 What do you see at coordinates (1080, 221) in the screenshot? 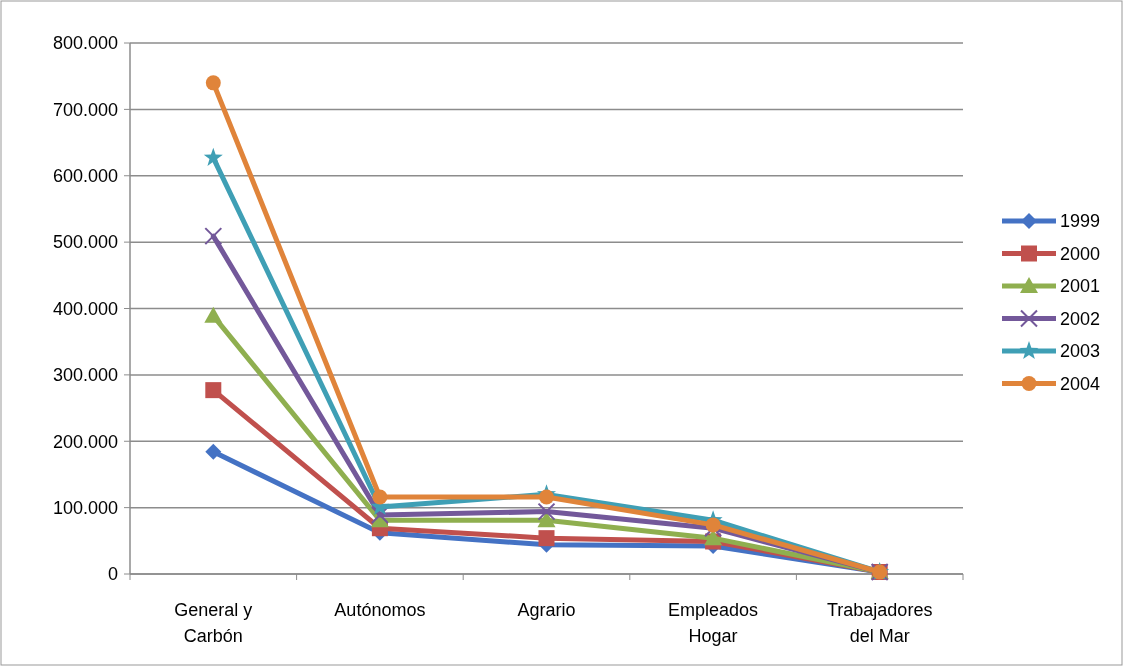
I see `legend-label: 1999` at bounding box center [1080, 221].